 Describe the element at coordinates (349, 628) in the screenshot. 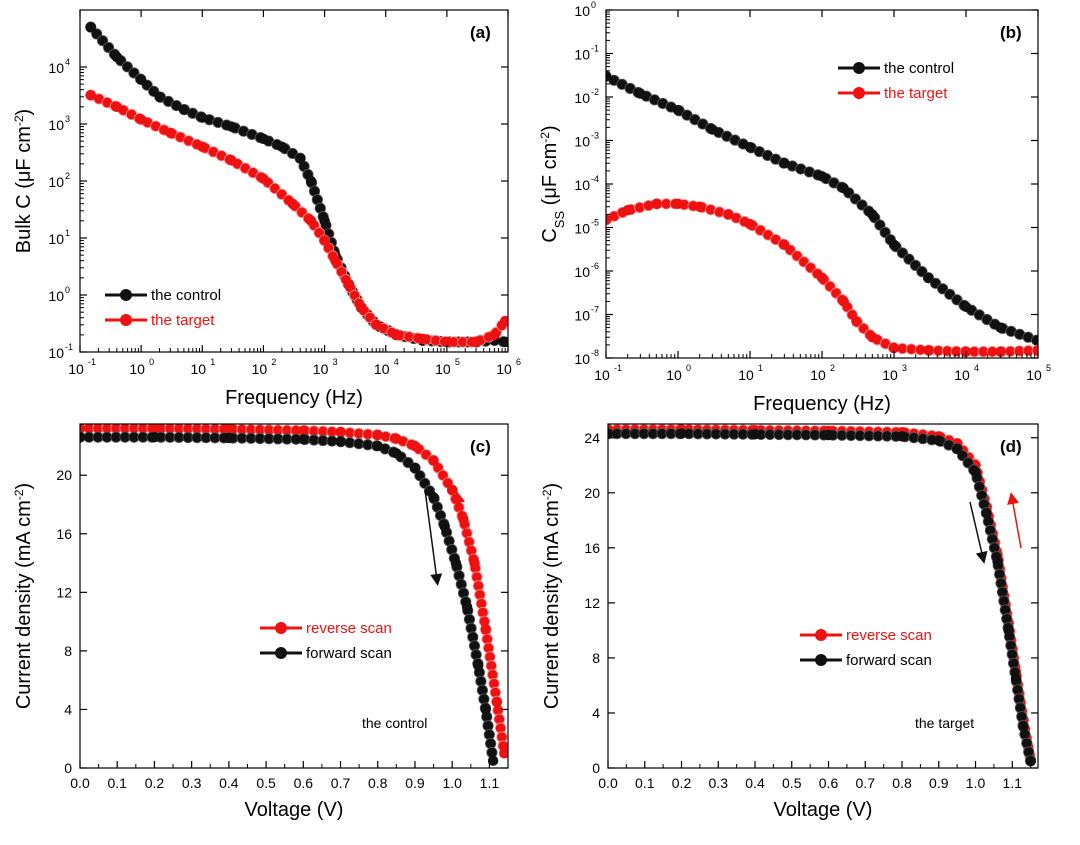

I see `legend-entry-reverse-c: reverse scan` at that location.